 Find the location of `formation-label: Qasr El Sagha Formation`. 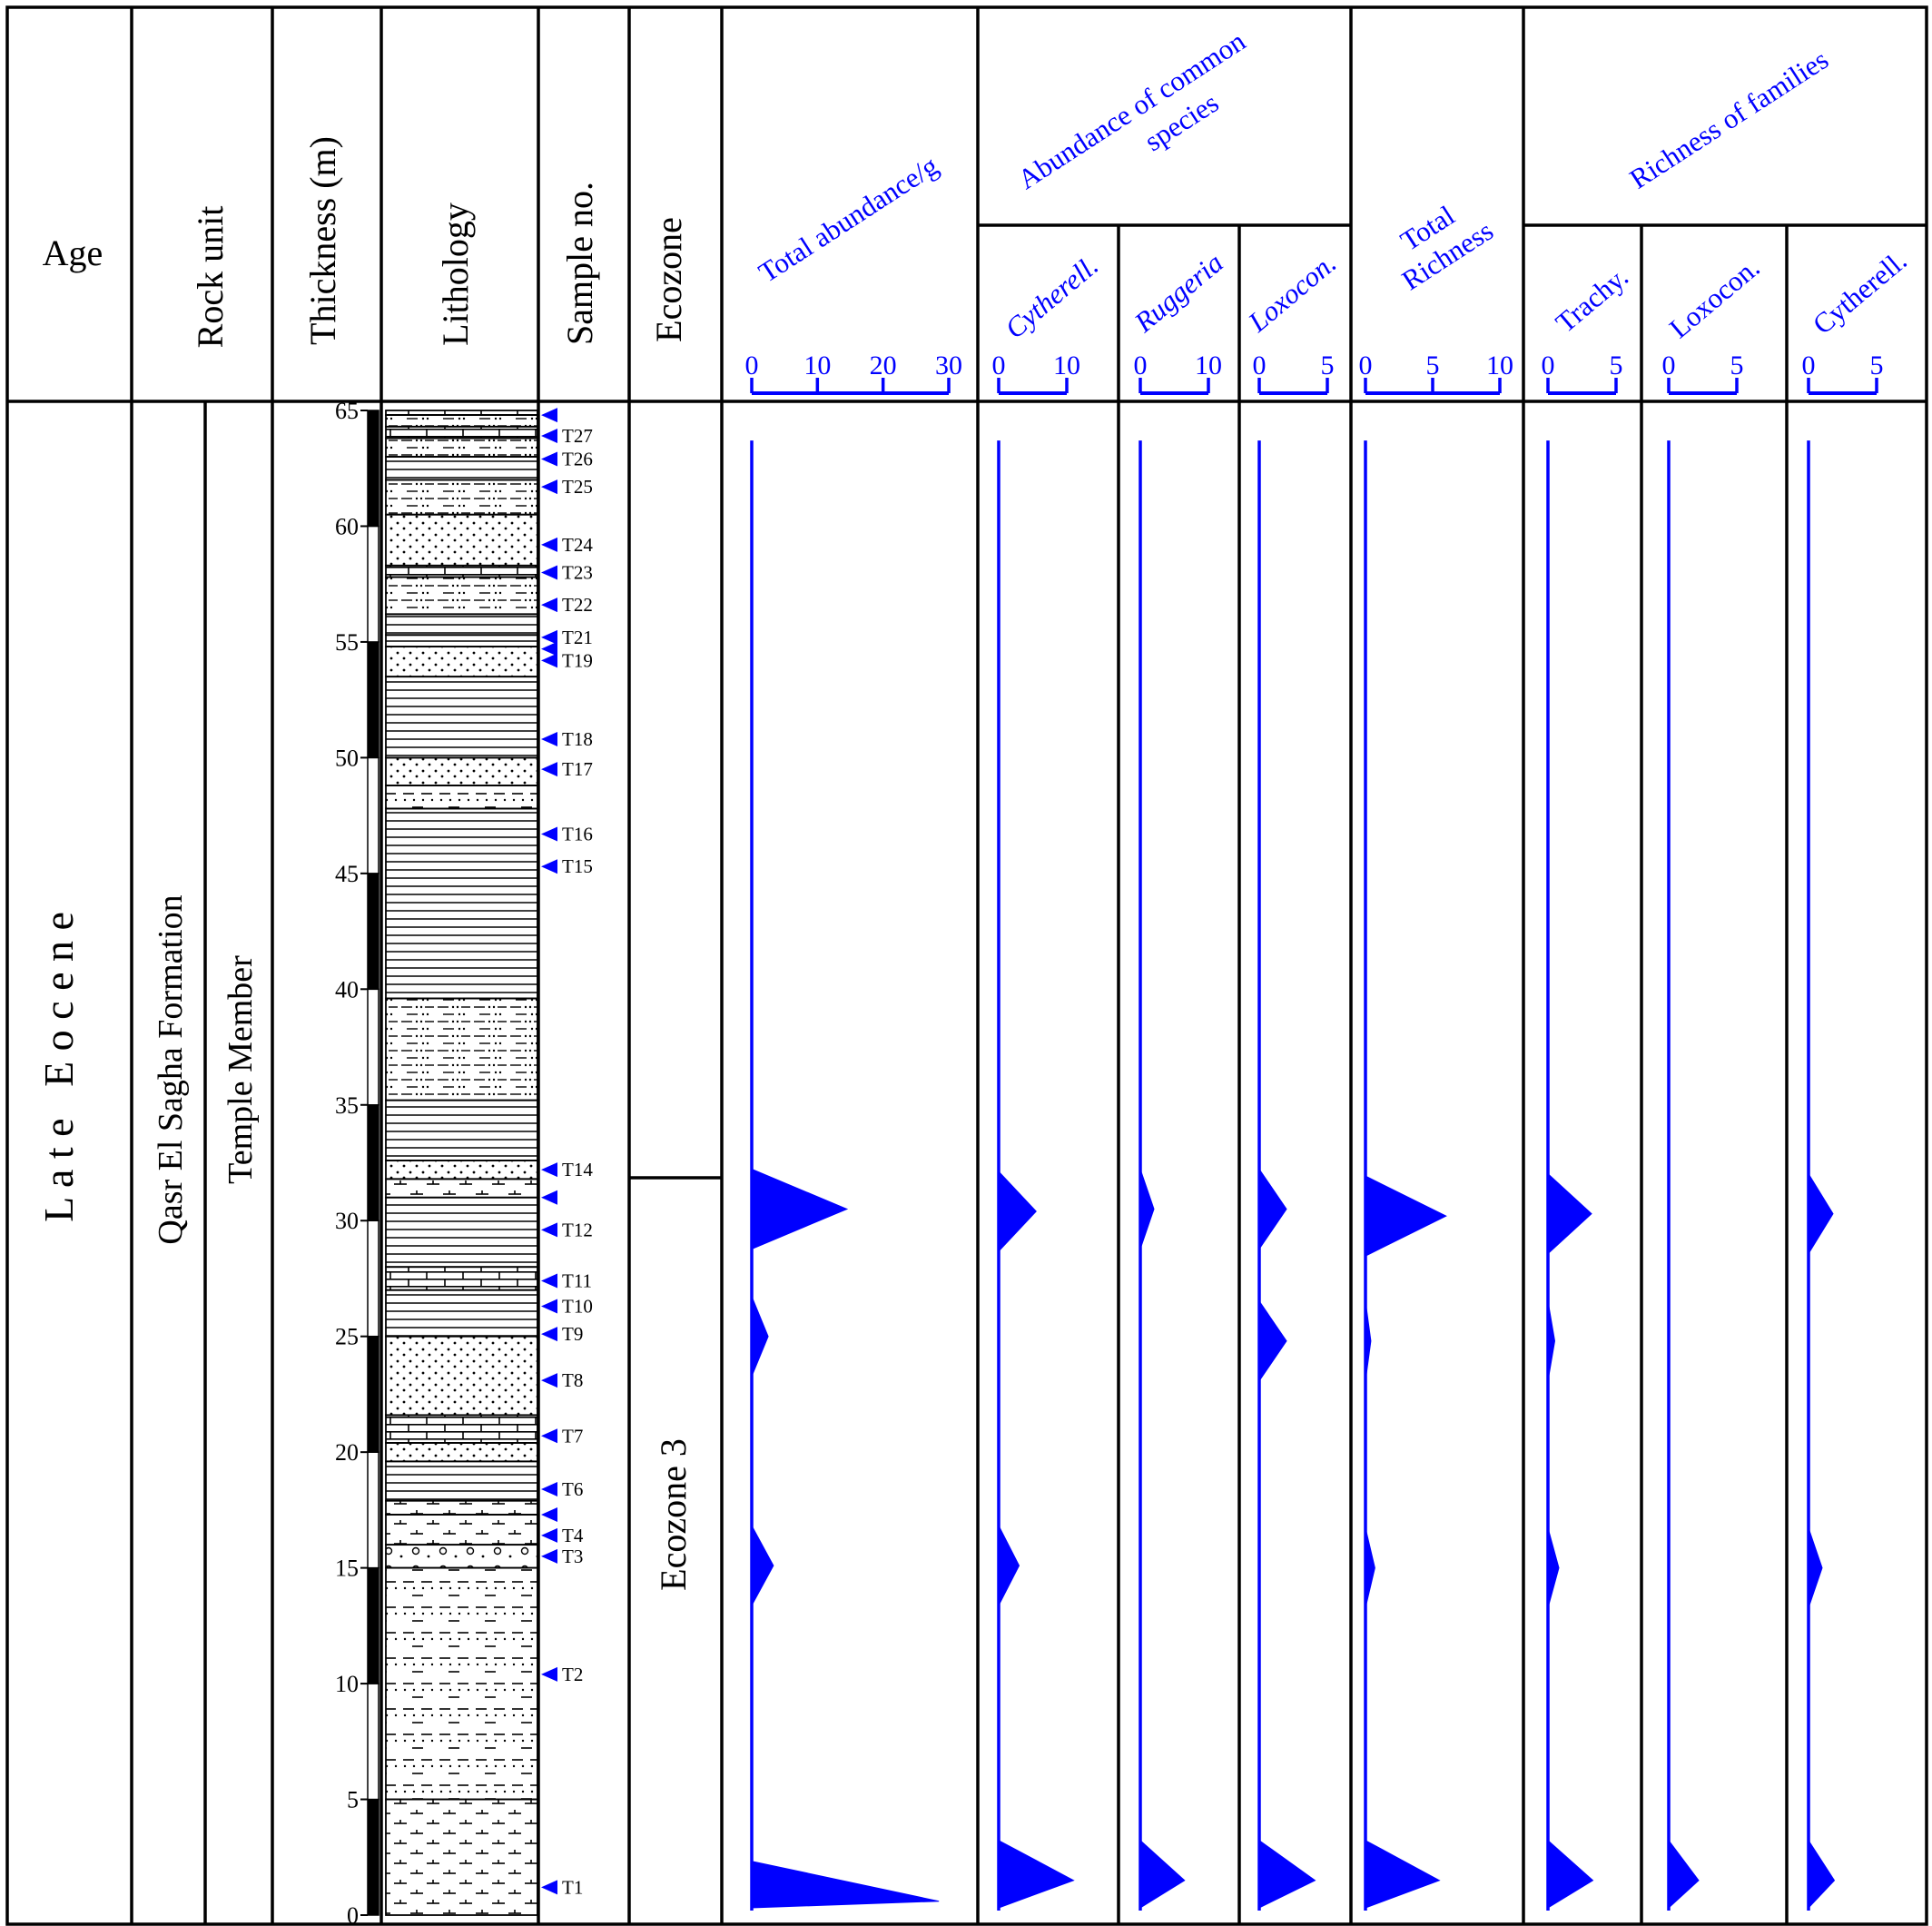

formation-label: Qasr El Sagha Formation is located at coordinates (171, 1069).